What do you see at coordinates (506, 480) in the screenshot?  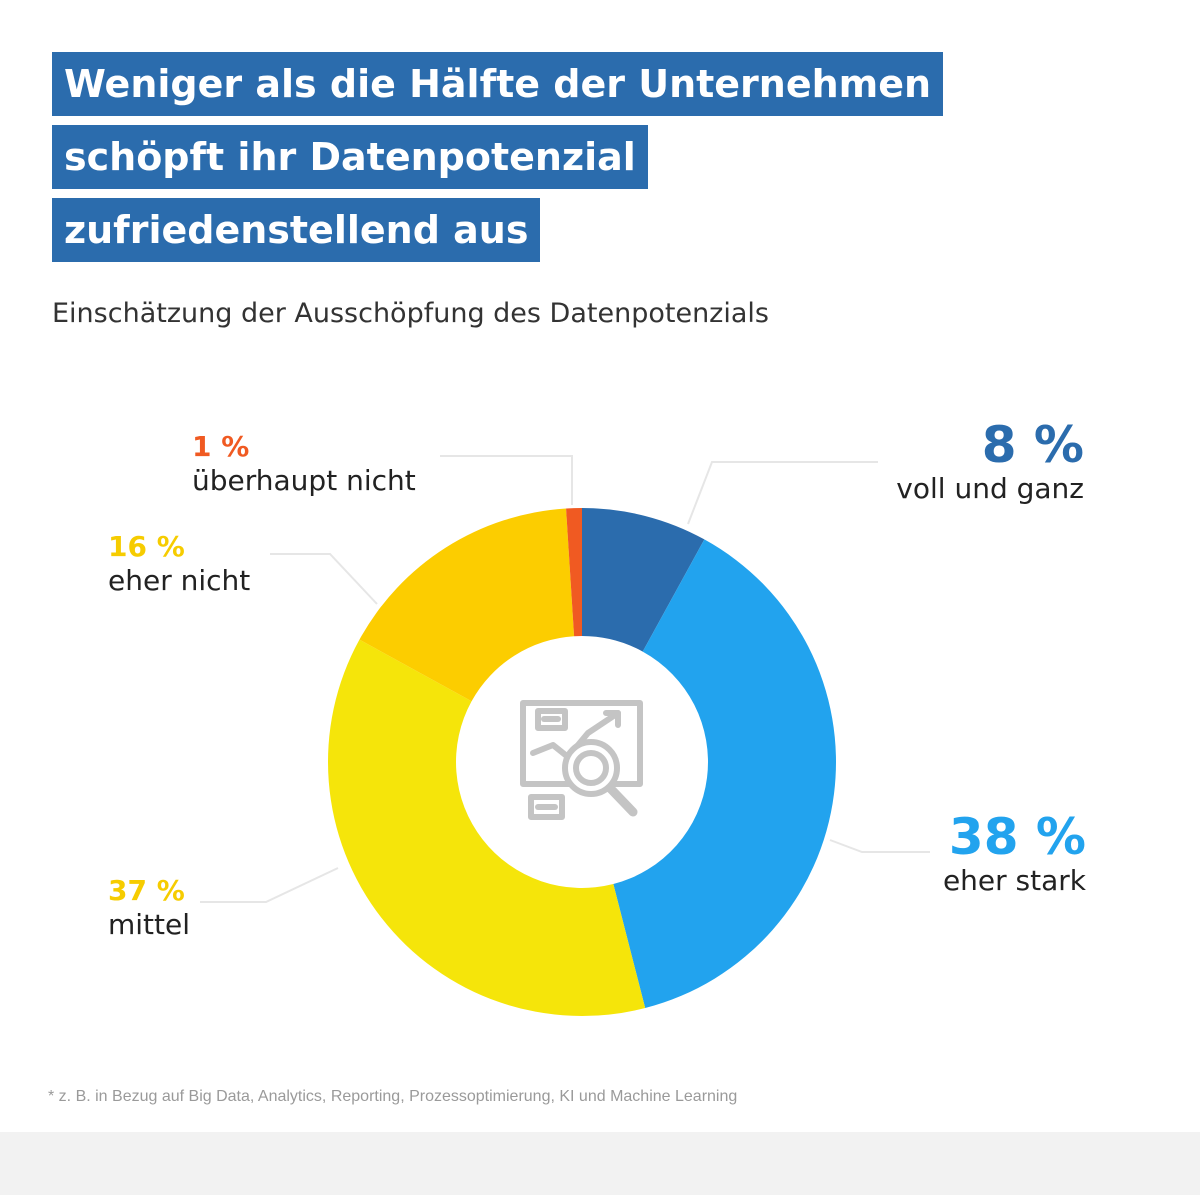 I see `leader-line-ueberhaupt-nicht` at bounding box center [506, 480].